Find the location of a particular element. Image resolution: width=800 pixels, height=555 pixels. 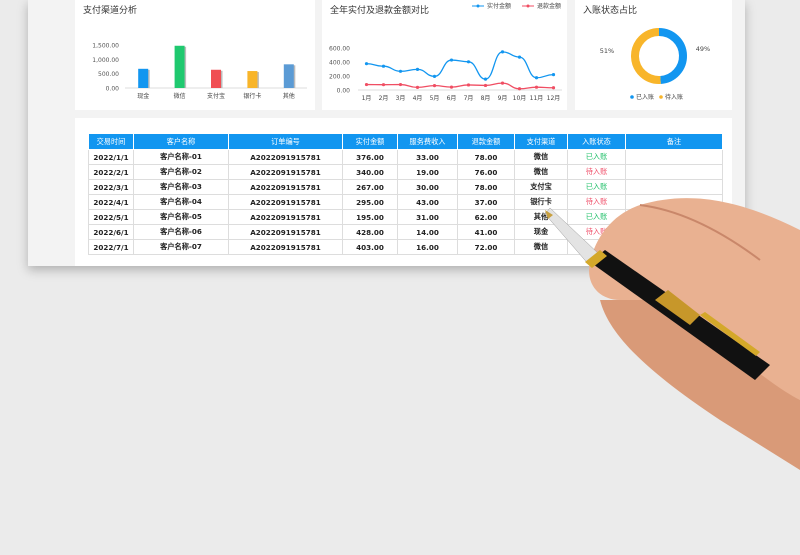

table-cell: A2022091915781 is located at coordinates (285, 247).